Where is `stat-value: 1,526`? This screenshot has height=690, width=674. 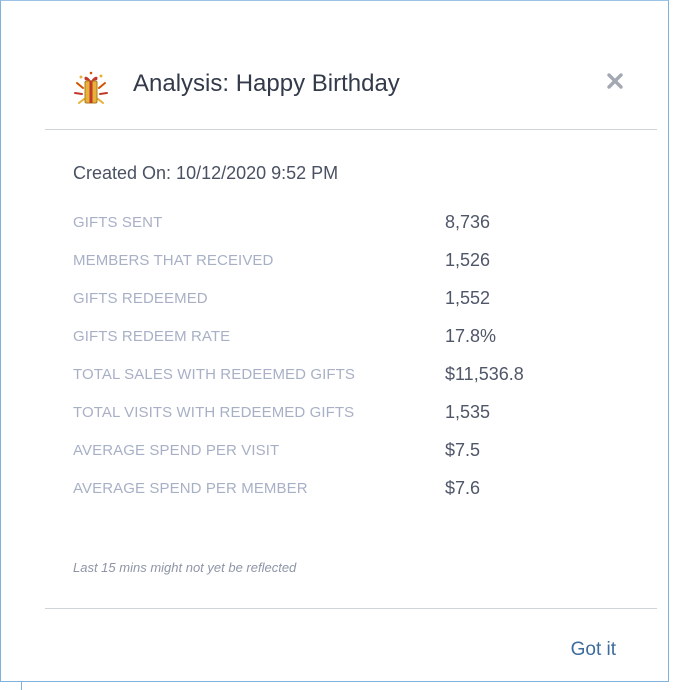
stat-value: 1,526 is located at coordinates (468, 260).